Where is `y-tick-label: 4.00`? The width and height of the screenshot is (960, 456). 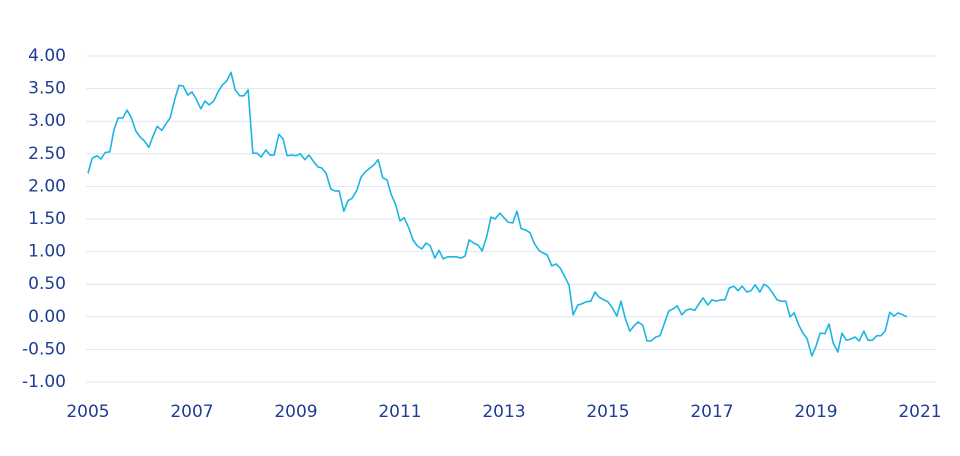
y-tick-label: 4.00 is located at coordinates (47, 56).